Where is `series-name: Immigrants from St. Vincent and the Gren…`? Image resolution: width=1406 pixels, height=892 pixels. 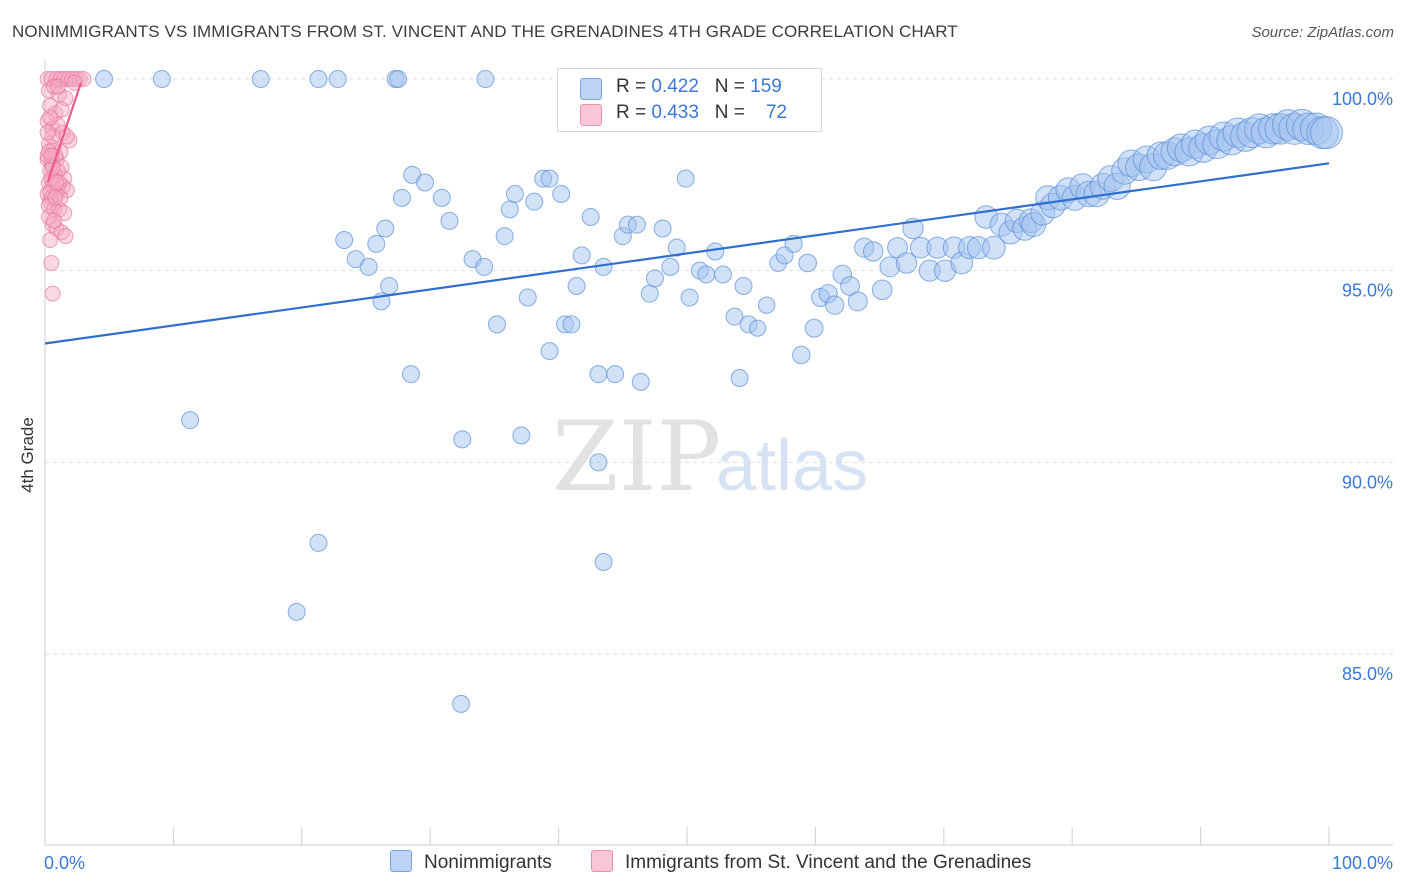 series-name: Immigrants from St. Vincent and the Gren… is located at coordinates (828, 862).